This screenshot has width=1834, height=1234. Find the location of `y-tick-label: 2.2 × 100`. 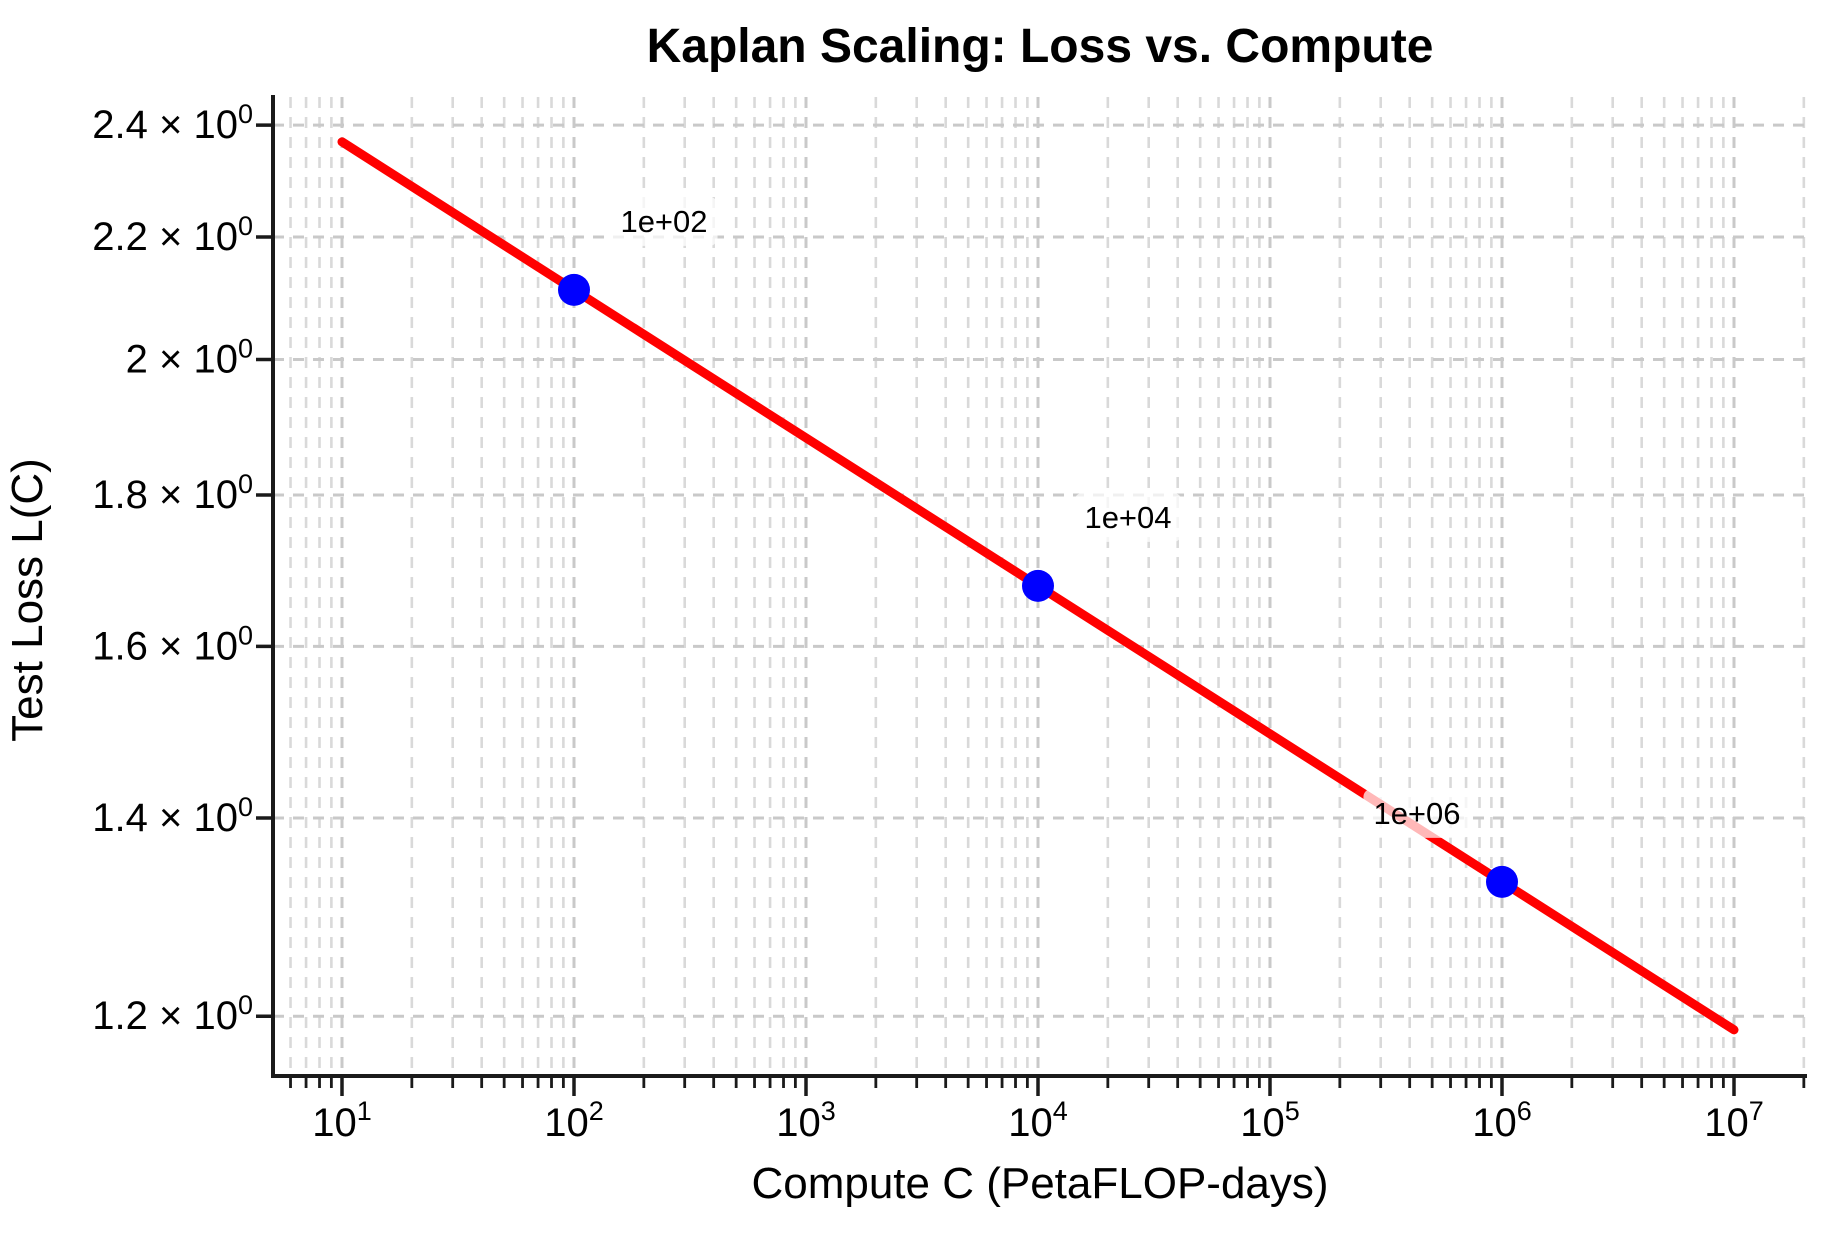

y-tick-label: 2.2 × 100 is located at coordinates (172, 235).